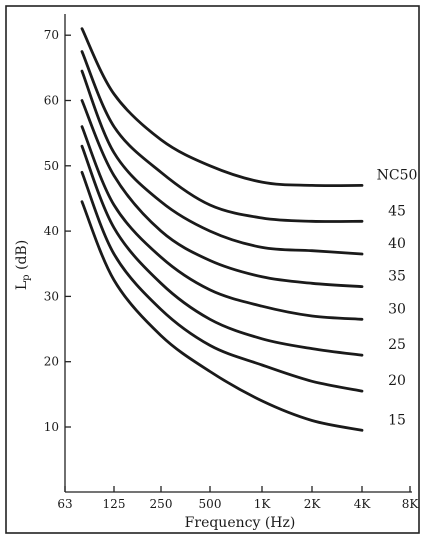 This screenshot has height=543, width=424. I want to click on x-tick-label: 1K, so click(263, 504).